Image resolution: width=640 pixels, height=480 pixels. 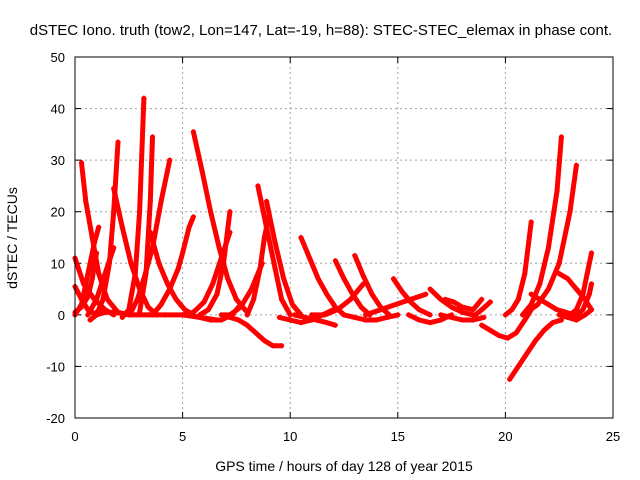 What do you see at coordinates (55, 238) in the screenshot?
I see `y-tick-labels: -20 -10 0 10 20 30 40 50` at bounding box center [55, 238].